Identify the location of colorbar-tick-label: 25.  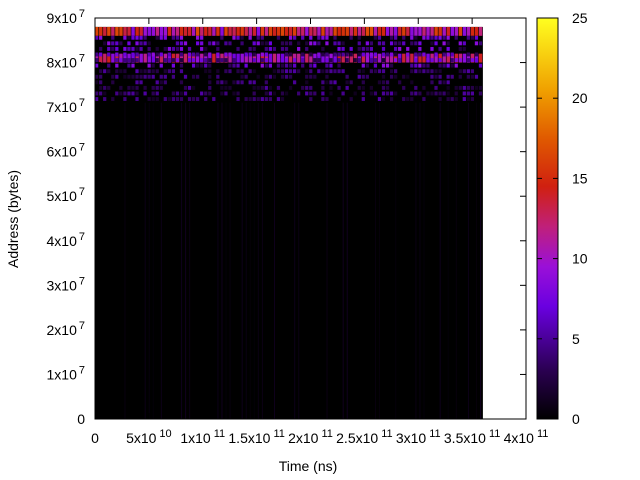
(580, 18).